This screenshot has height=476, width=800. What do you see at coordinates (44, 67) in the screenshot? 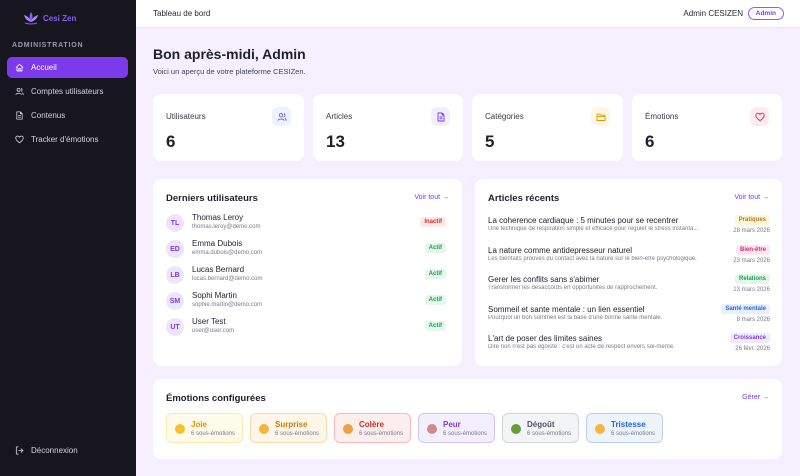
I see `sidebar-item-label: Accueil` at bounding box center [44, 67].